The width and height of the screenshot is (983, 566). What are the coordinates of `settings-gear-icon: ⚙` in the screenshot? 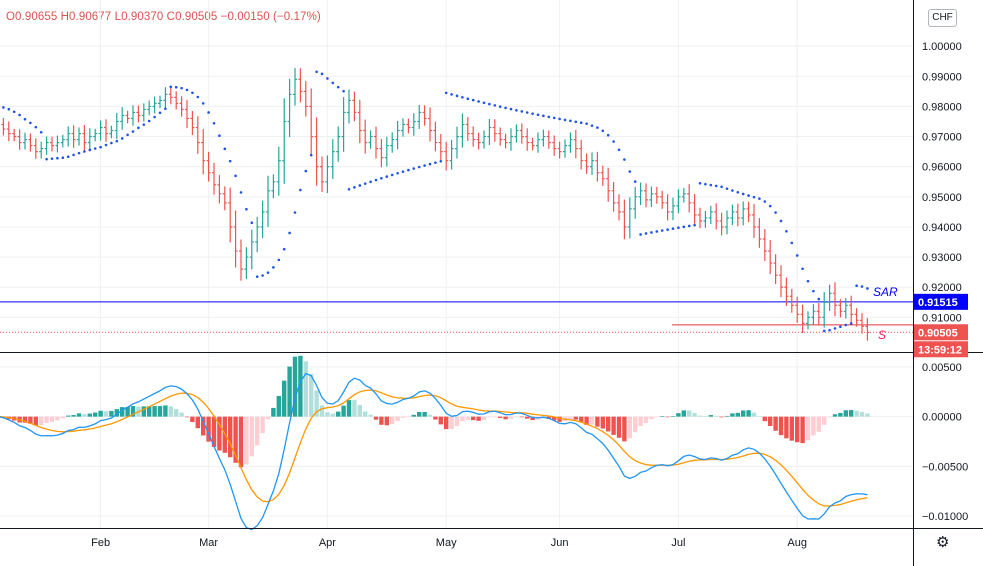 It's located at (943, 542).